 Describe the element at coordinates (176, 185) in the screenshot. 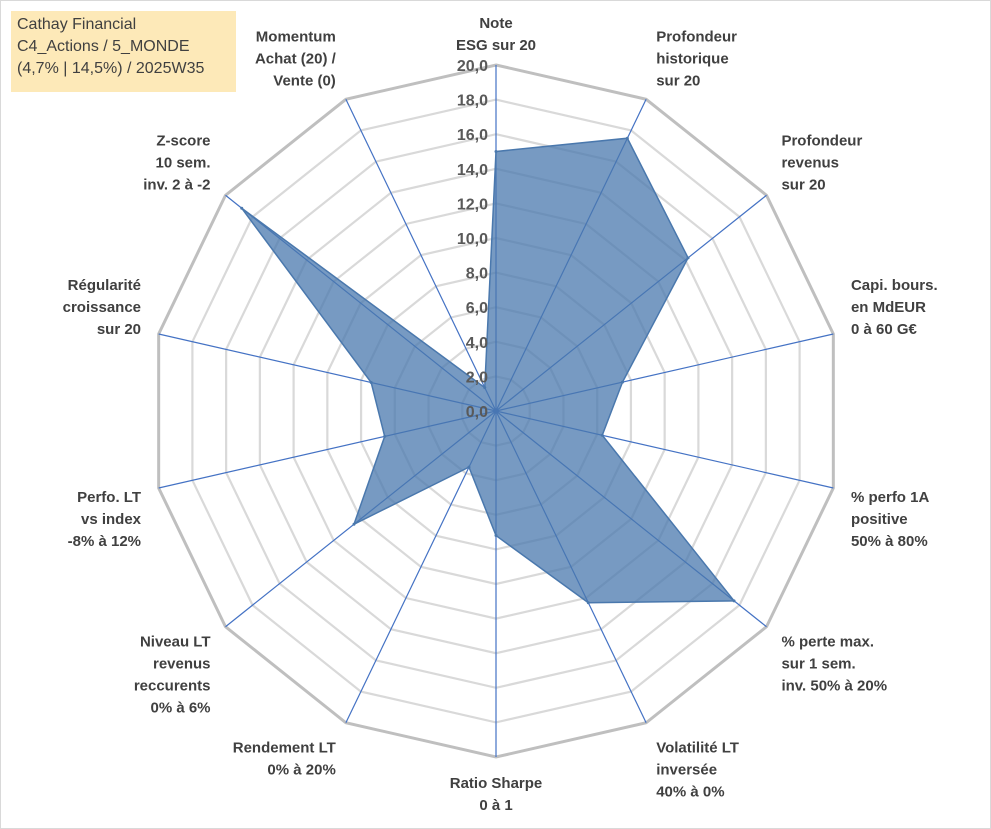

I see `category-label-line: inv. 2 à -2` at that location.